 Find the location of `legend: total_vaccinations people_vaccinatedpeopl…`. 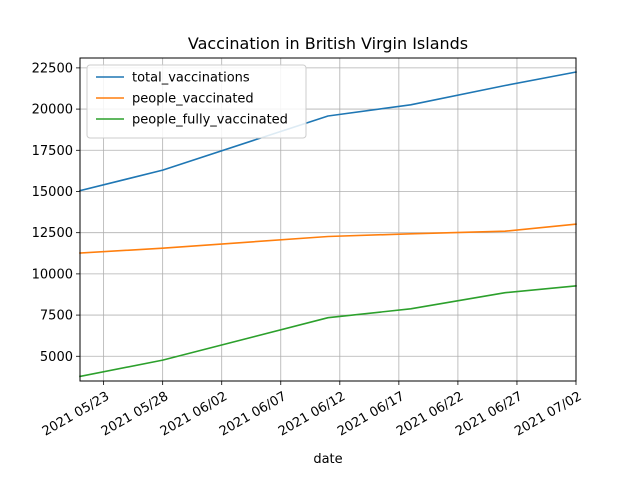

legend: total_vaccinations people_vaccinatedpeopl… is located at coordinates (196, 101).